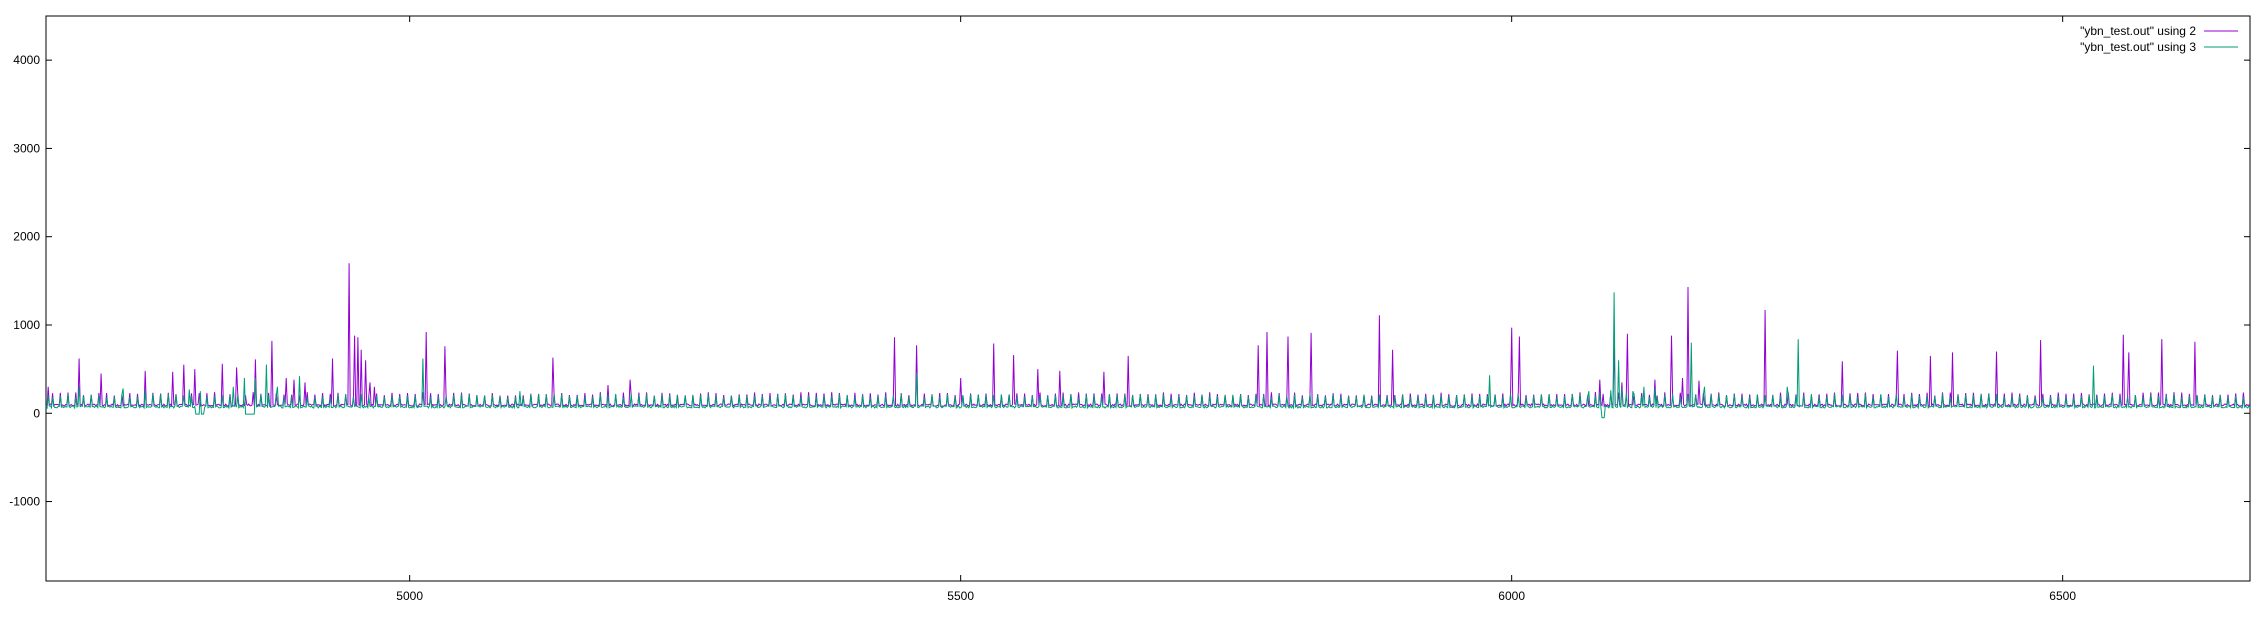  Describe the element at coordinates (26, 148) in the screenshot. I see `y-tick-label: 3000` at that location.